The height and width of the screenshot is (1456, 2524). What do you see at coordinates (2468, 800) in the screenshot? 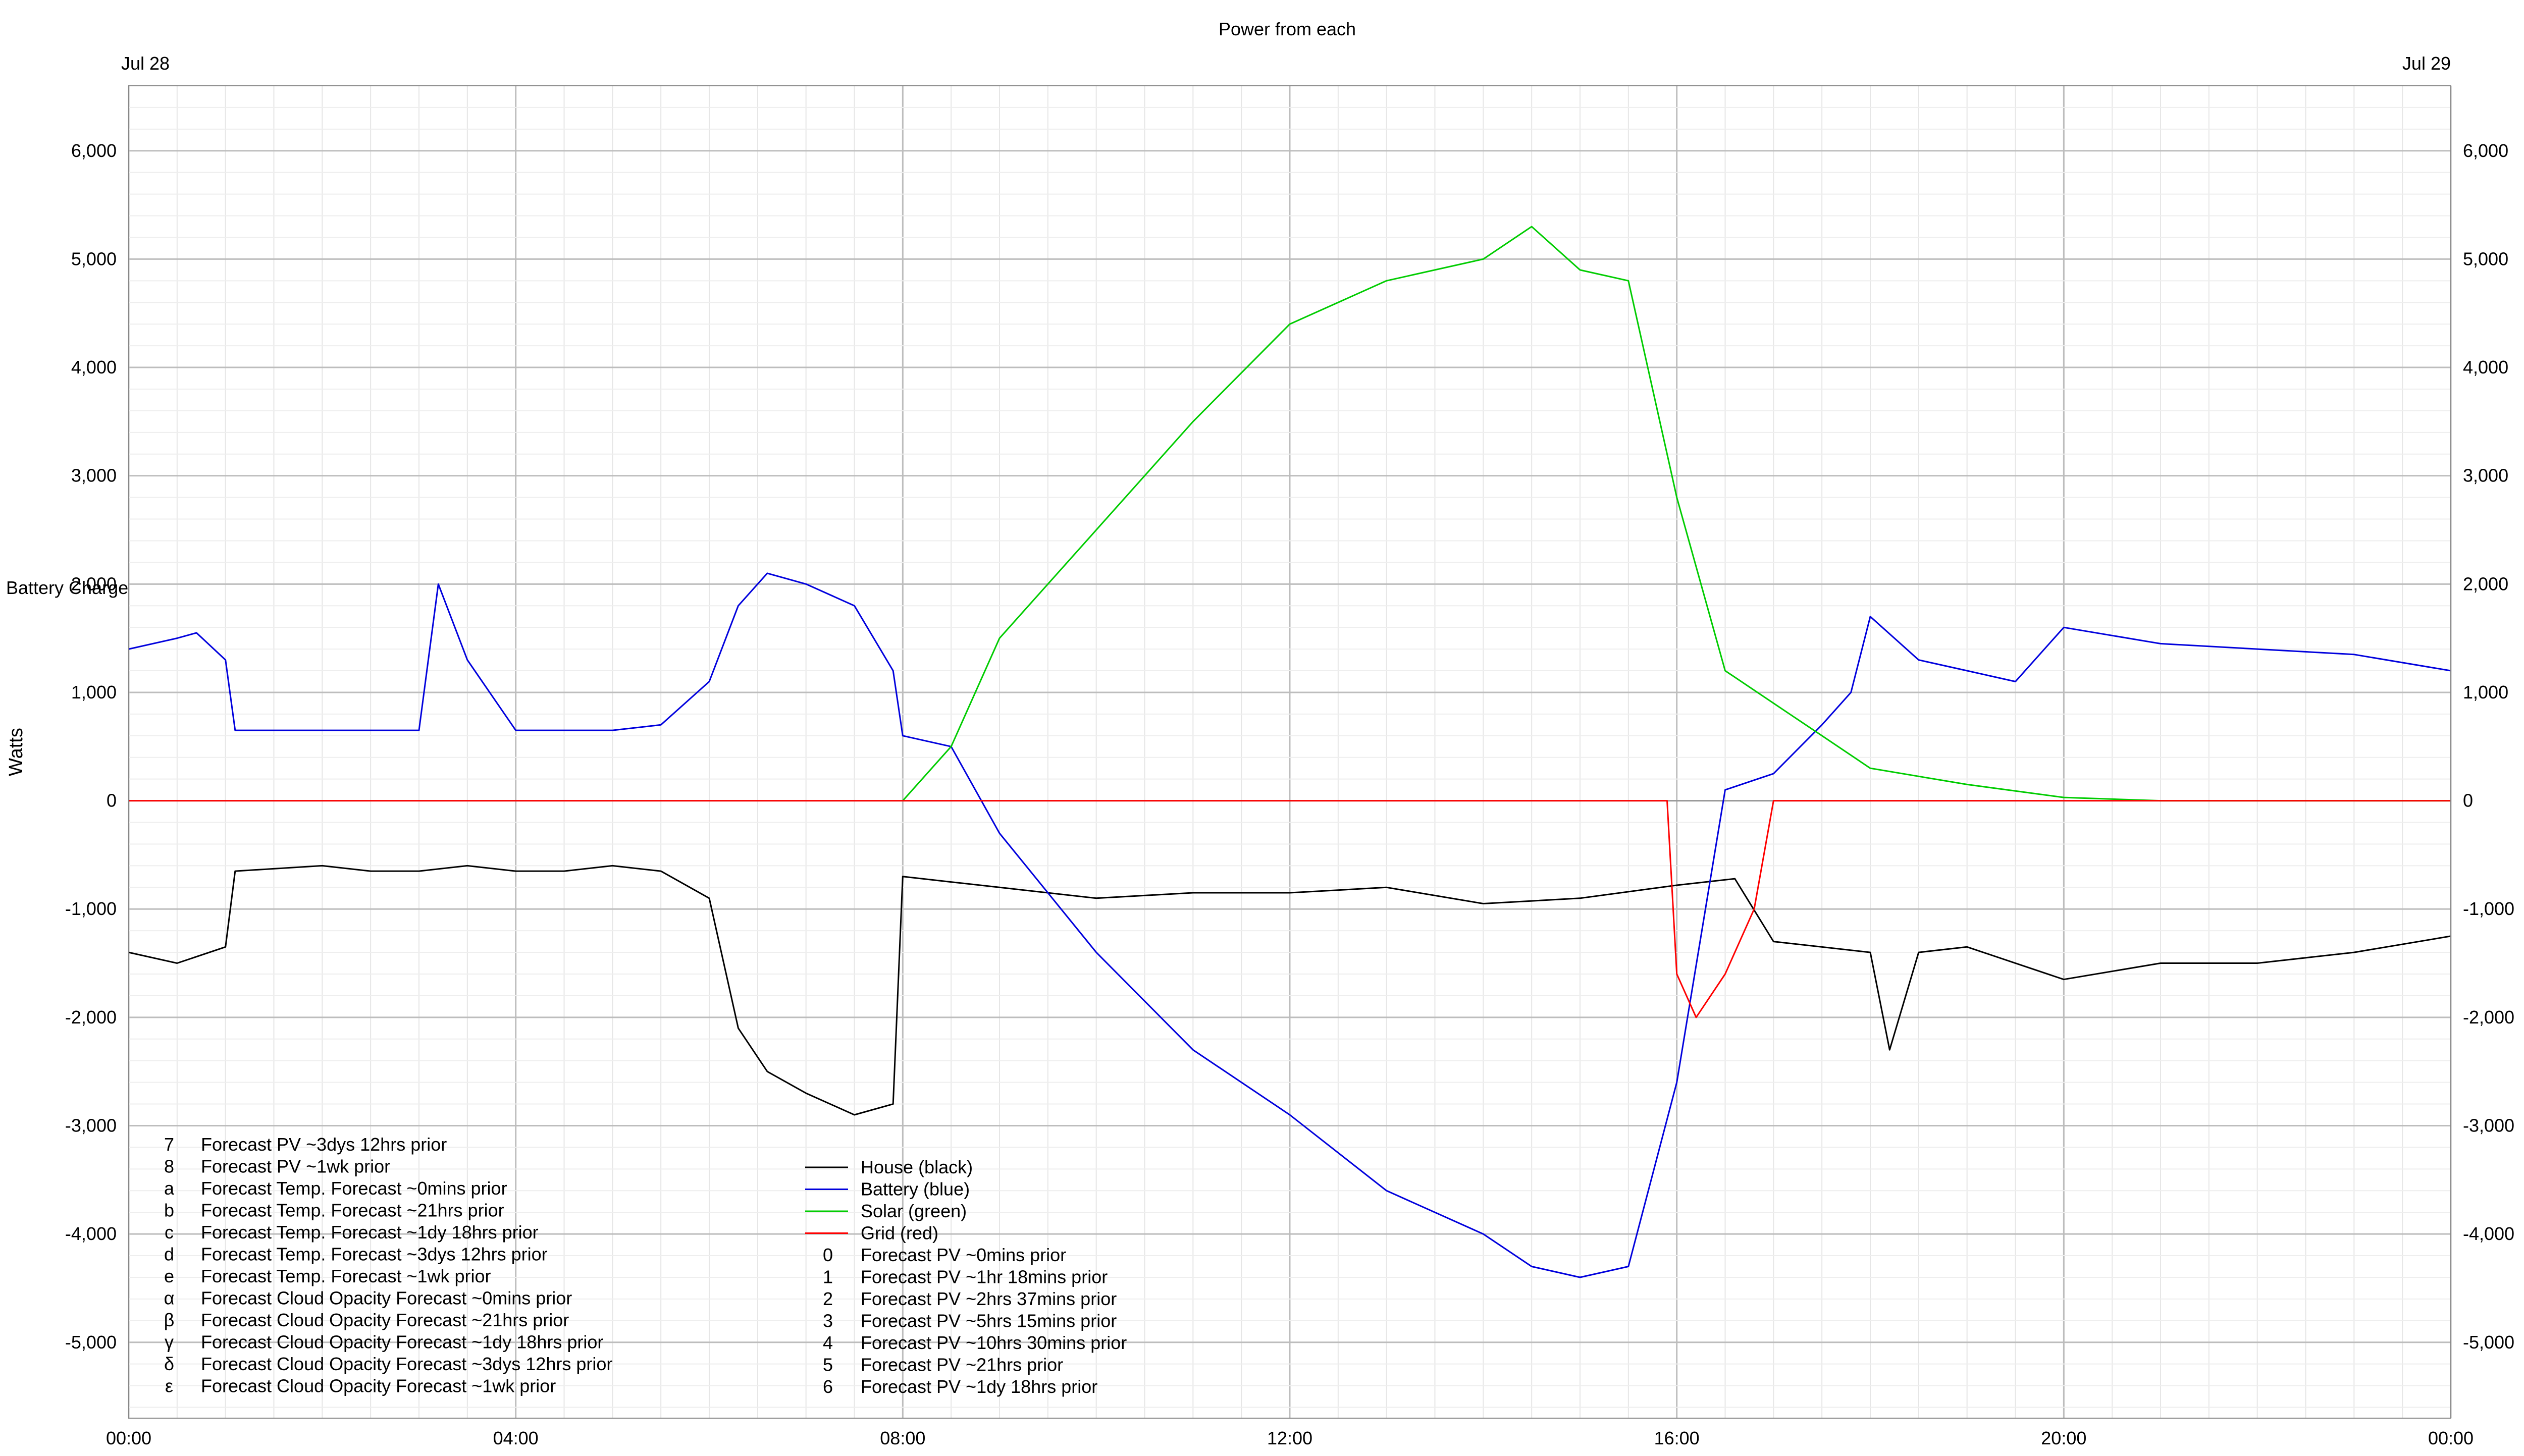
I see `y-tick-label-right: 0` at bounding box center [2468, 800].